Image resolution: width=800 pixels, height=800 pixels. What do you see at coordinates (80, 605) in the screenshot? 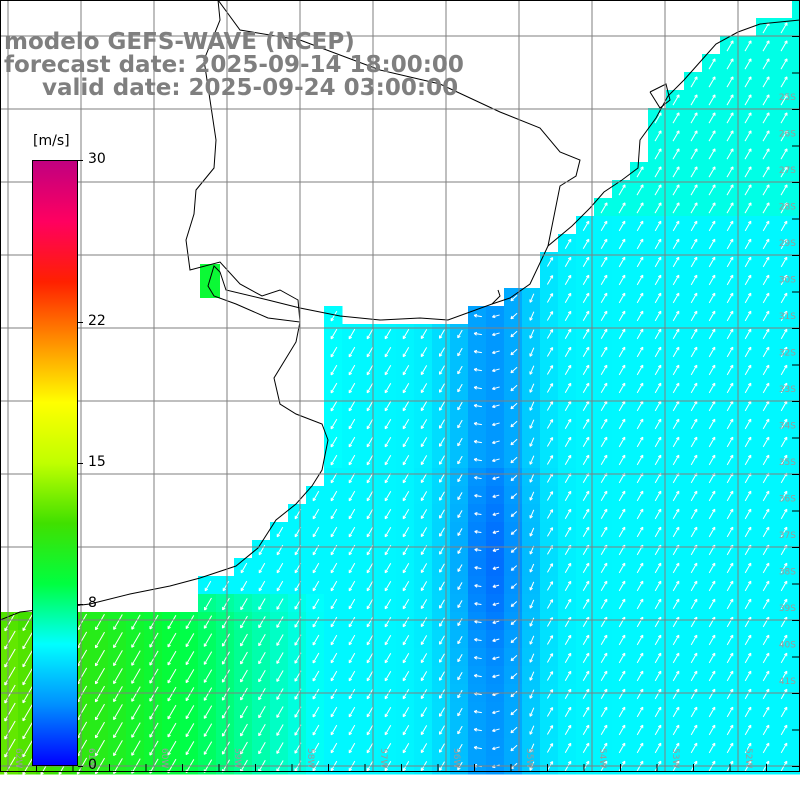
I see `colorbar-tick` at bounding box center [80, 605].